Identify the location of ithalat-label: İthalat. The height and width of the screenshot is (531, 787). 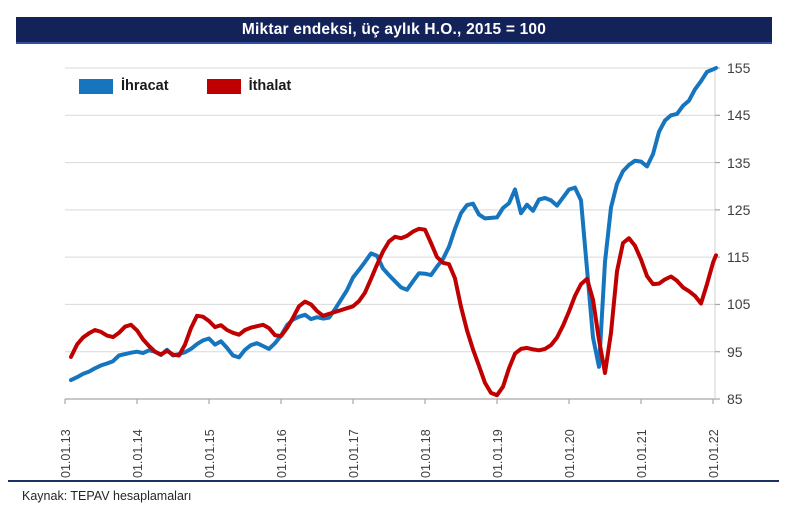
(270, 86).